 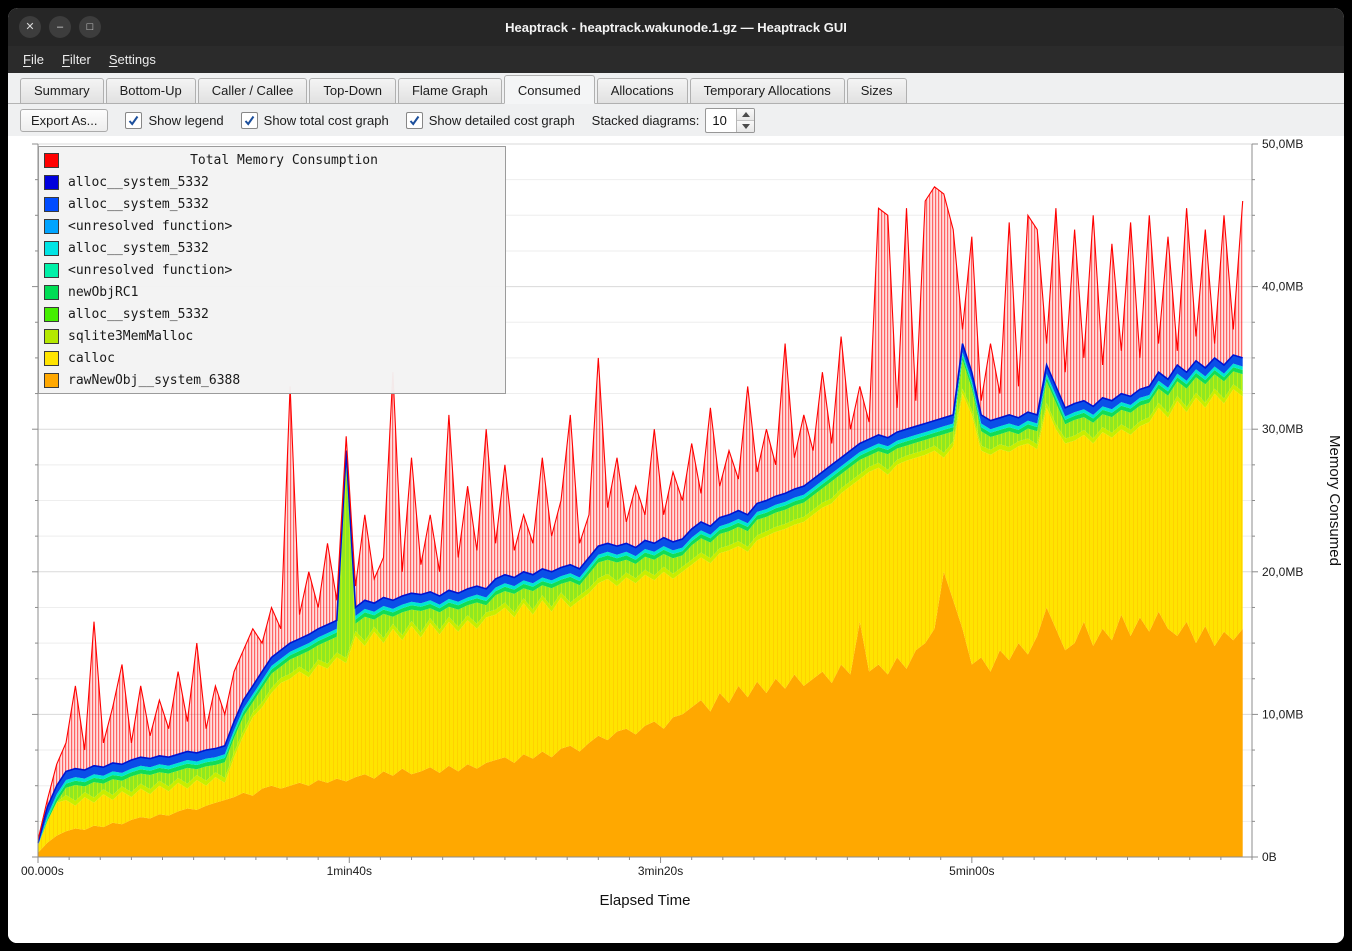 I want to click on spinbox-value: 10, so click(x=719, y=120).